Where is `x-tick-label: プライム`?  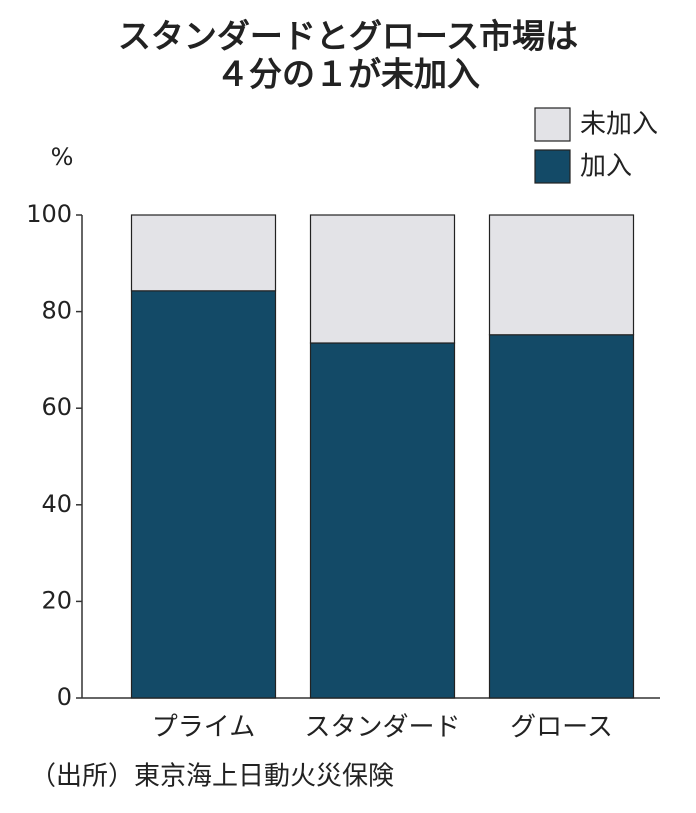
x-tick-label: プライム is located at coordinates (203, 728).